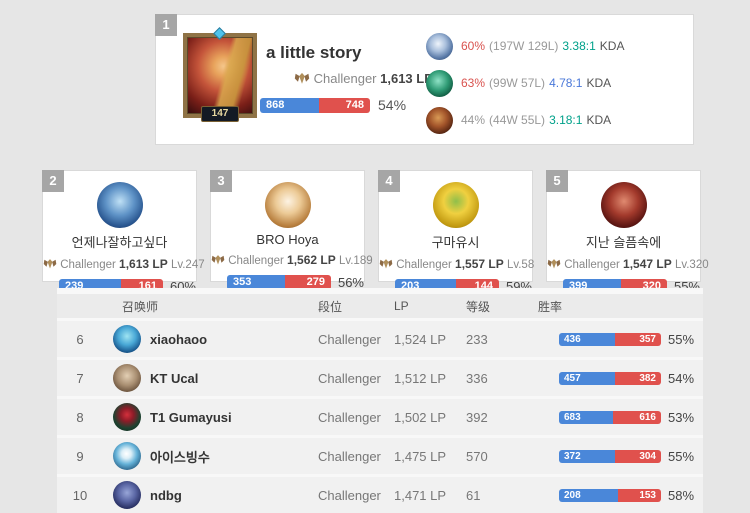 This screenshot has width=750, height=513. Describe the element at coordinates (455, 242) in the screenshot. I see `summoner-name: 구마유시` at that location.